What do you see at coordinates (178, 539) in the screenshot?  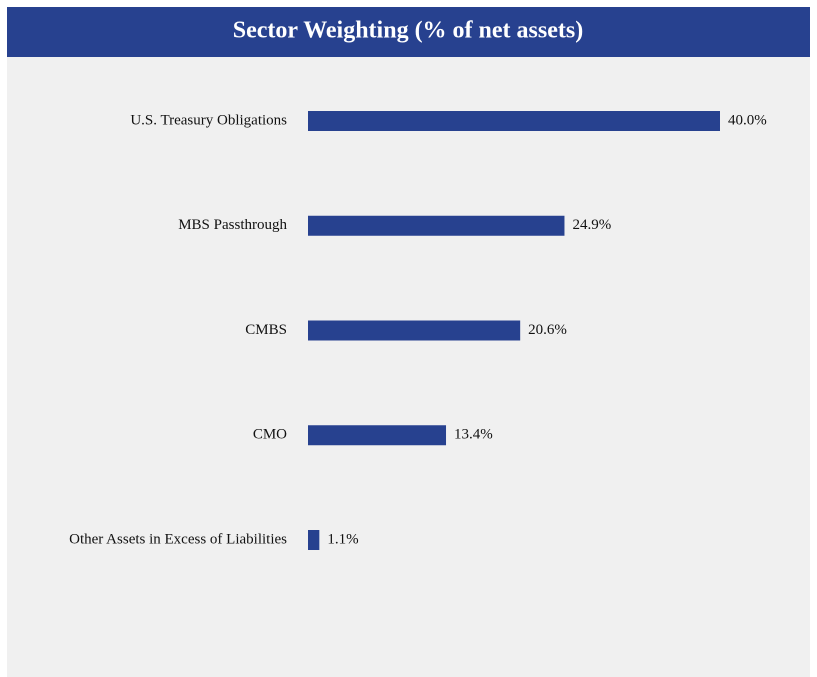 I see `category-label: Other Assets in Excess of Liabilities` at bounding box center [178, 539].